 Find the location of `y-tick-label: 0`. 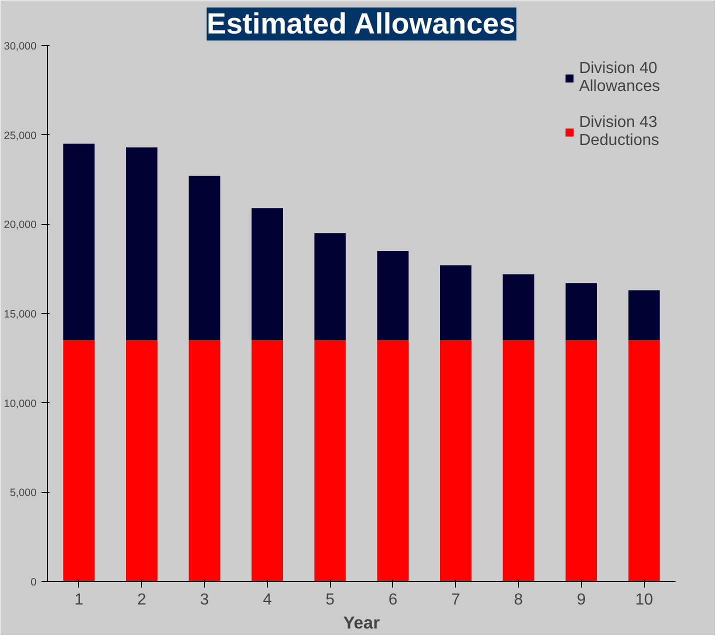

y-tick-label: 0 is located at coordinates (33, 582).